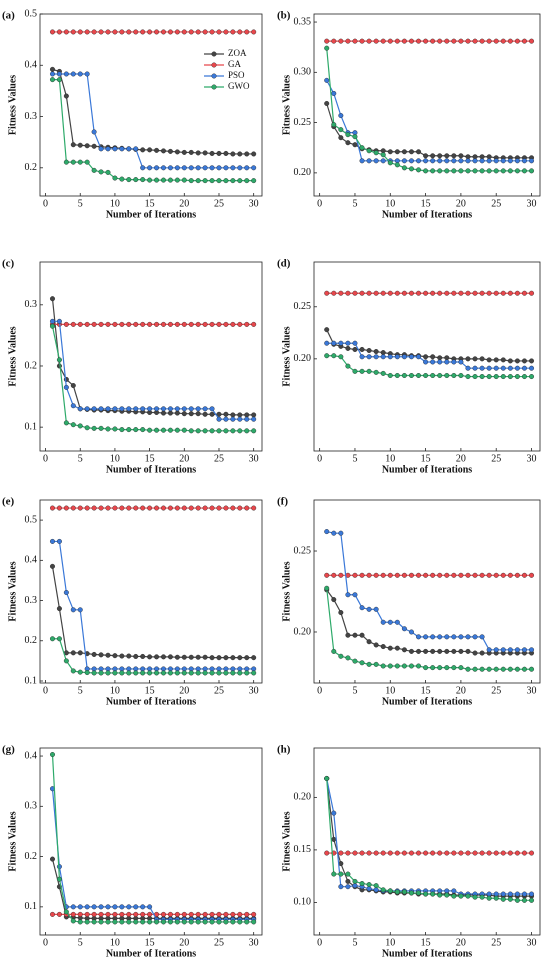 The height and width of the screenshot is (959, 550). Describe the element at coordinates (284, 750) in the screenshot. I see `panel-label: (h)` at that location.